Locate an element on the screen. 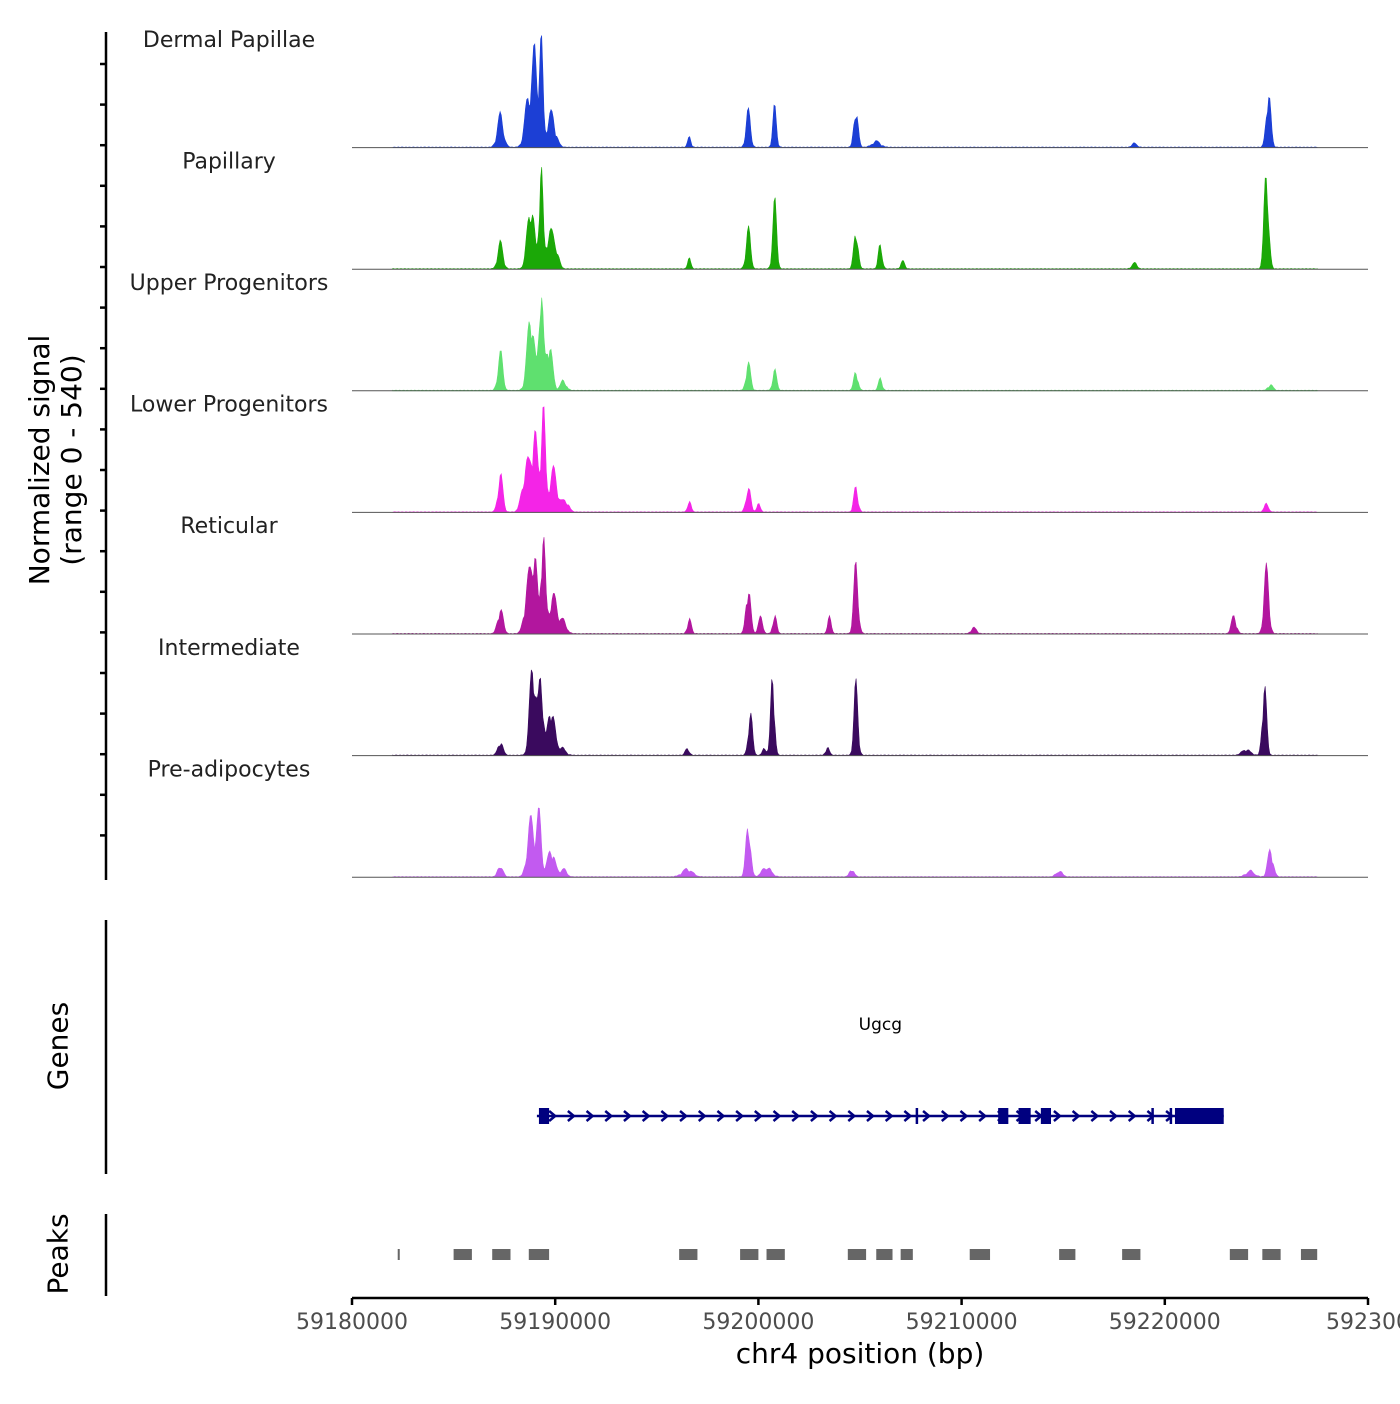 Image resolution: width=1400 pixels, height=1404 pixels. x-tick-label: 59200000 is located at coordinates (758, 1322).